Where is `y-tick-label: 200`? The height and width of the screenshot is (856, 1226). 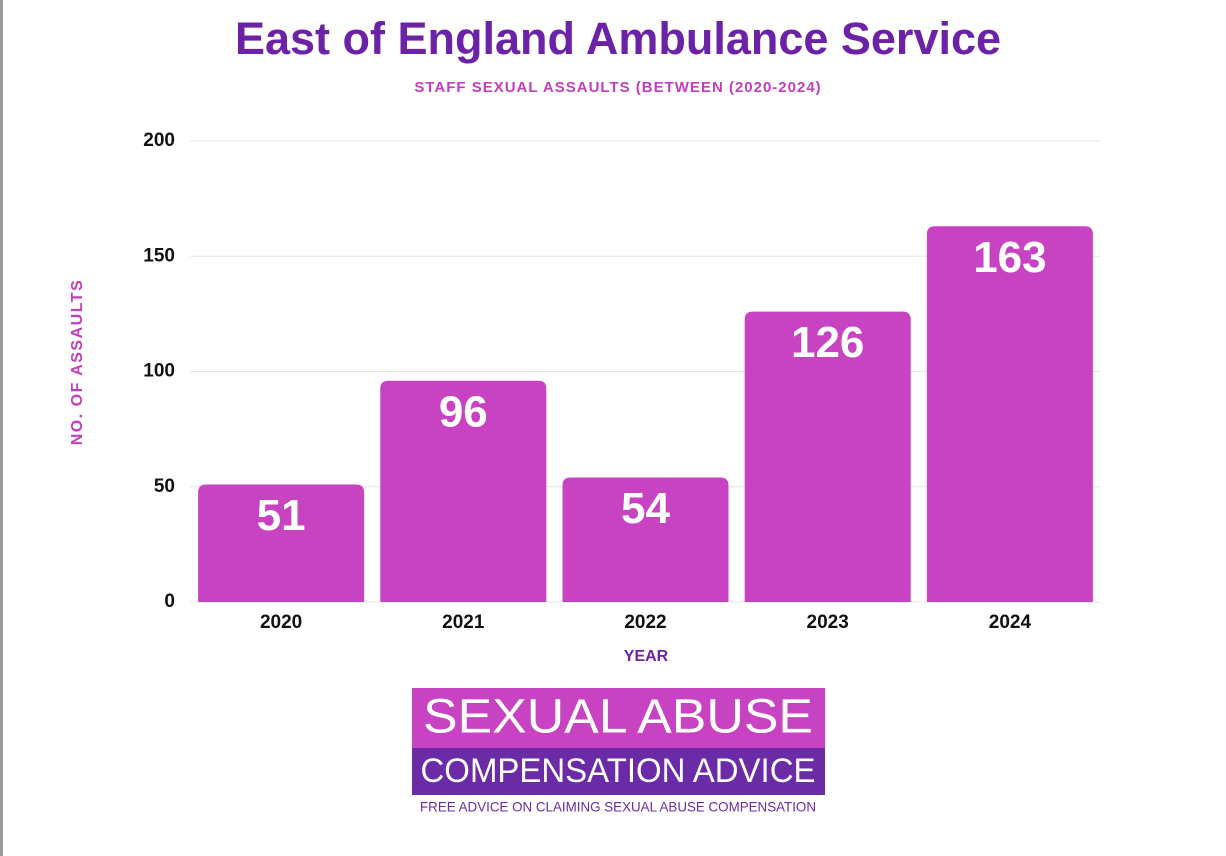 y-tick-label: 200 is located at coordinates (159, 140).